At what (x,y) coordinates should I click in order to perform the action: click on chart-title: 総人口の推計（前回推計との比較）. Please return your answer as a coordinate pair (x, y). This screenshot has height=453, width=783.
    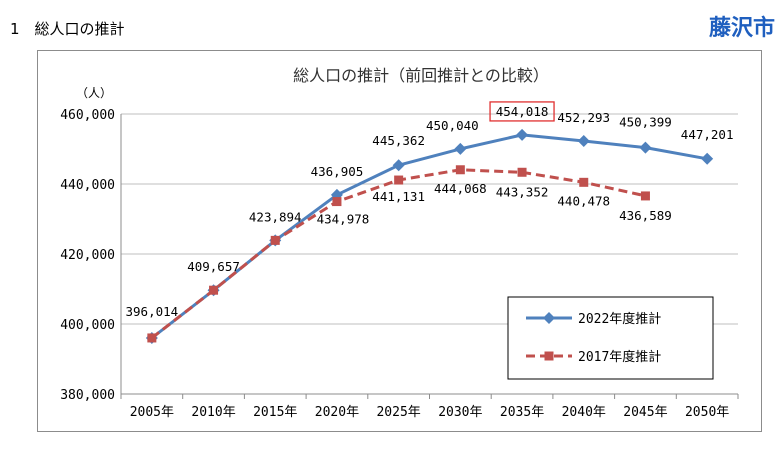
    Looking at the image, I should click on (421, 75).